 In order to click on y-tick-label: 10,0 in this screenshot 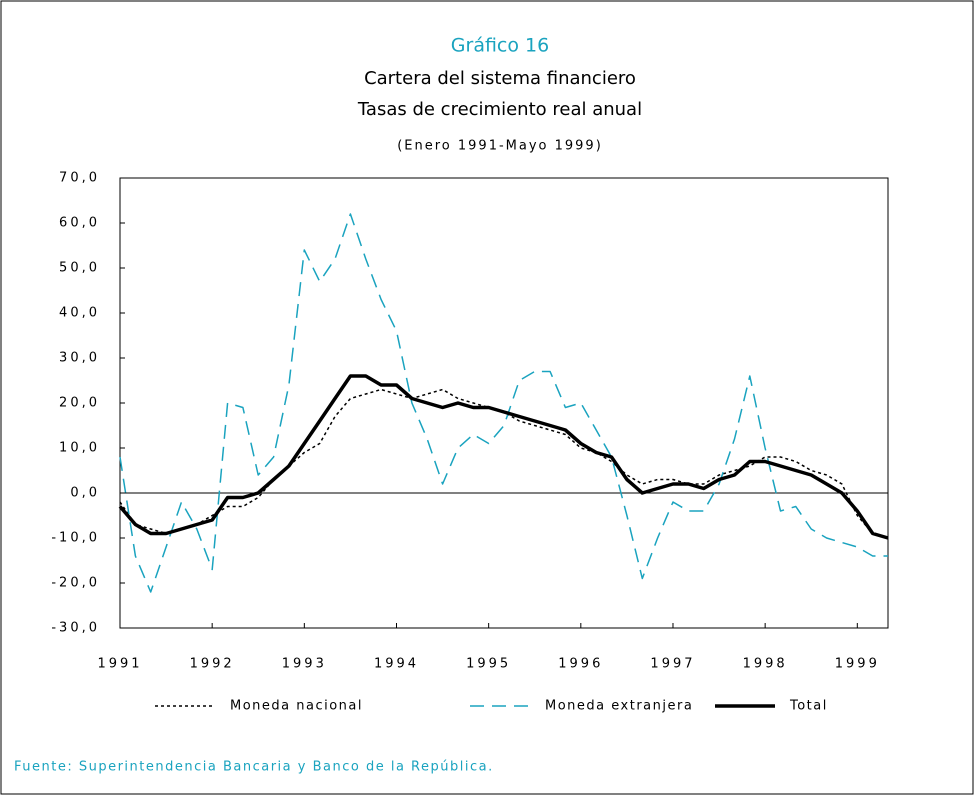, I will do `click(79, 448)`.